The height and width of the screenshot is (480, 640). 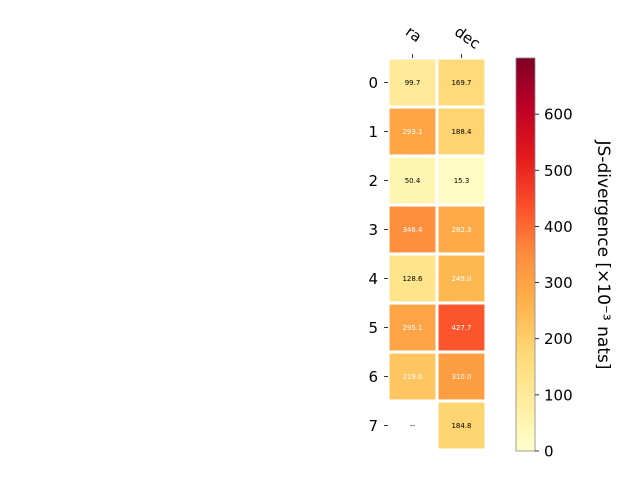 What do you see at coordinates (558, 115) in the screenshot?
I see `colorbar-tick-label: 600` at bounding box center [558, 115].